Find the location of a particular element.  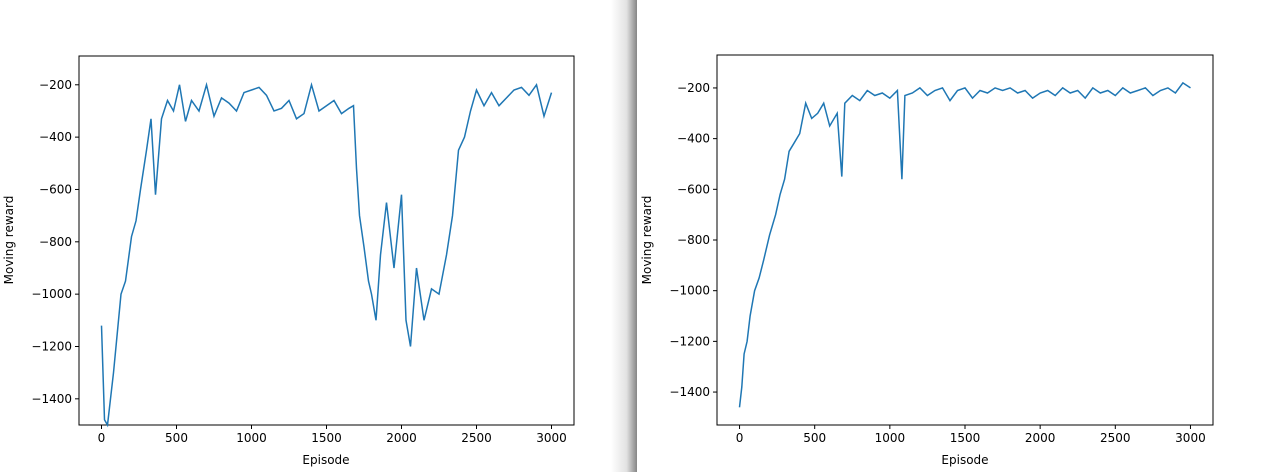

left-x-tick-label: 2000 is located at coordinates (401, 438).